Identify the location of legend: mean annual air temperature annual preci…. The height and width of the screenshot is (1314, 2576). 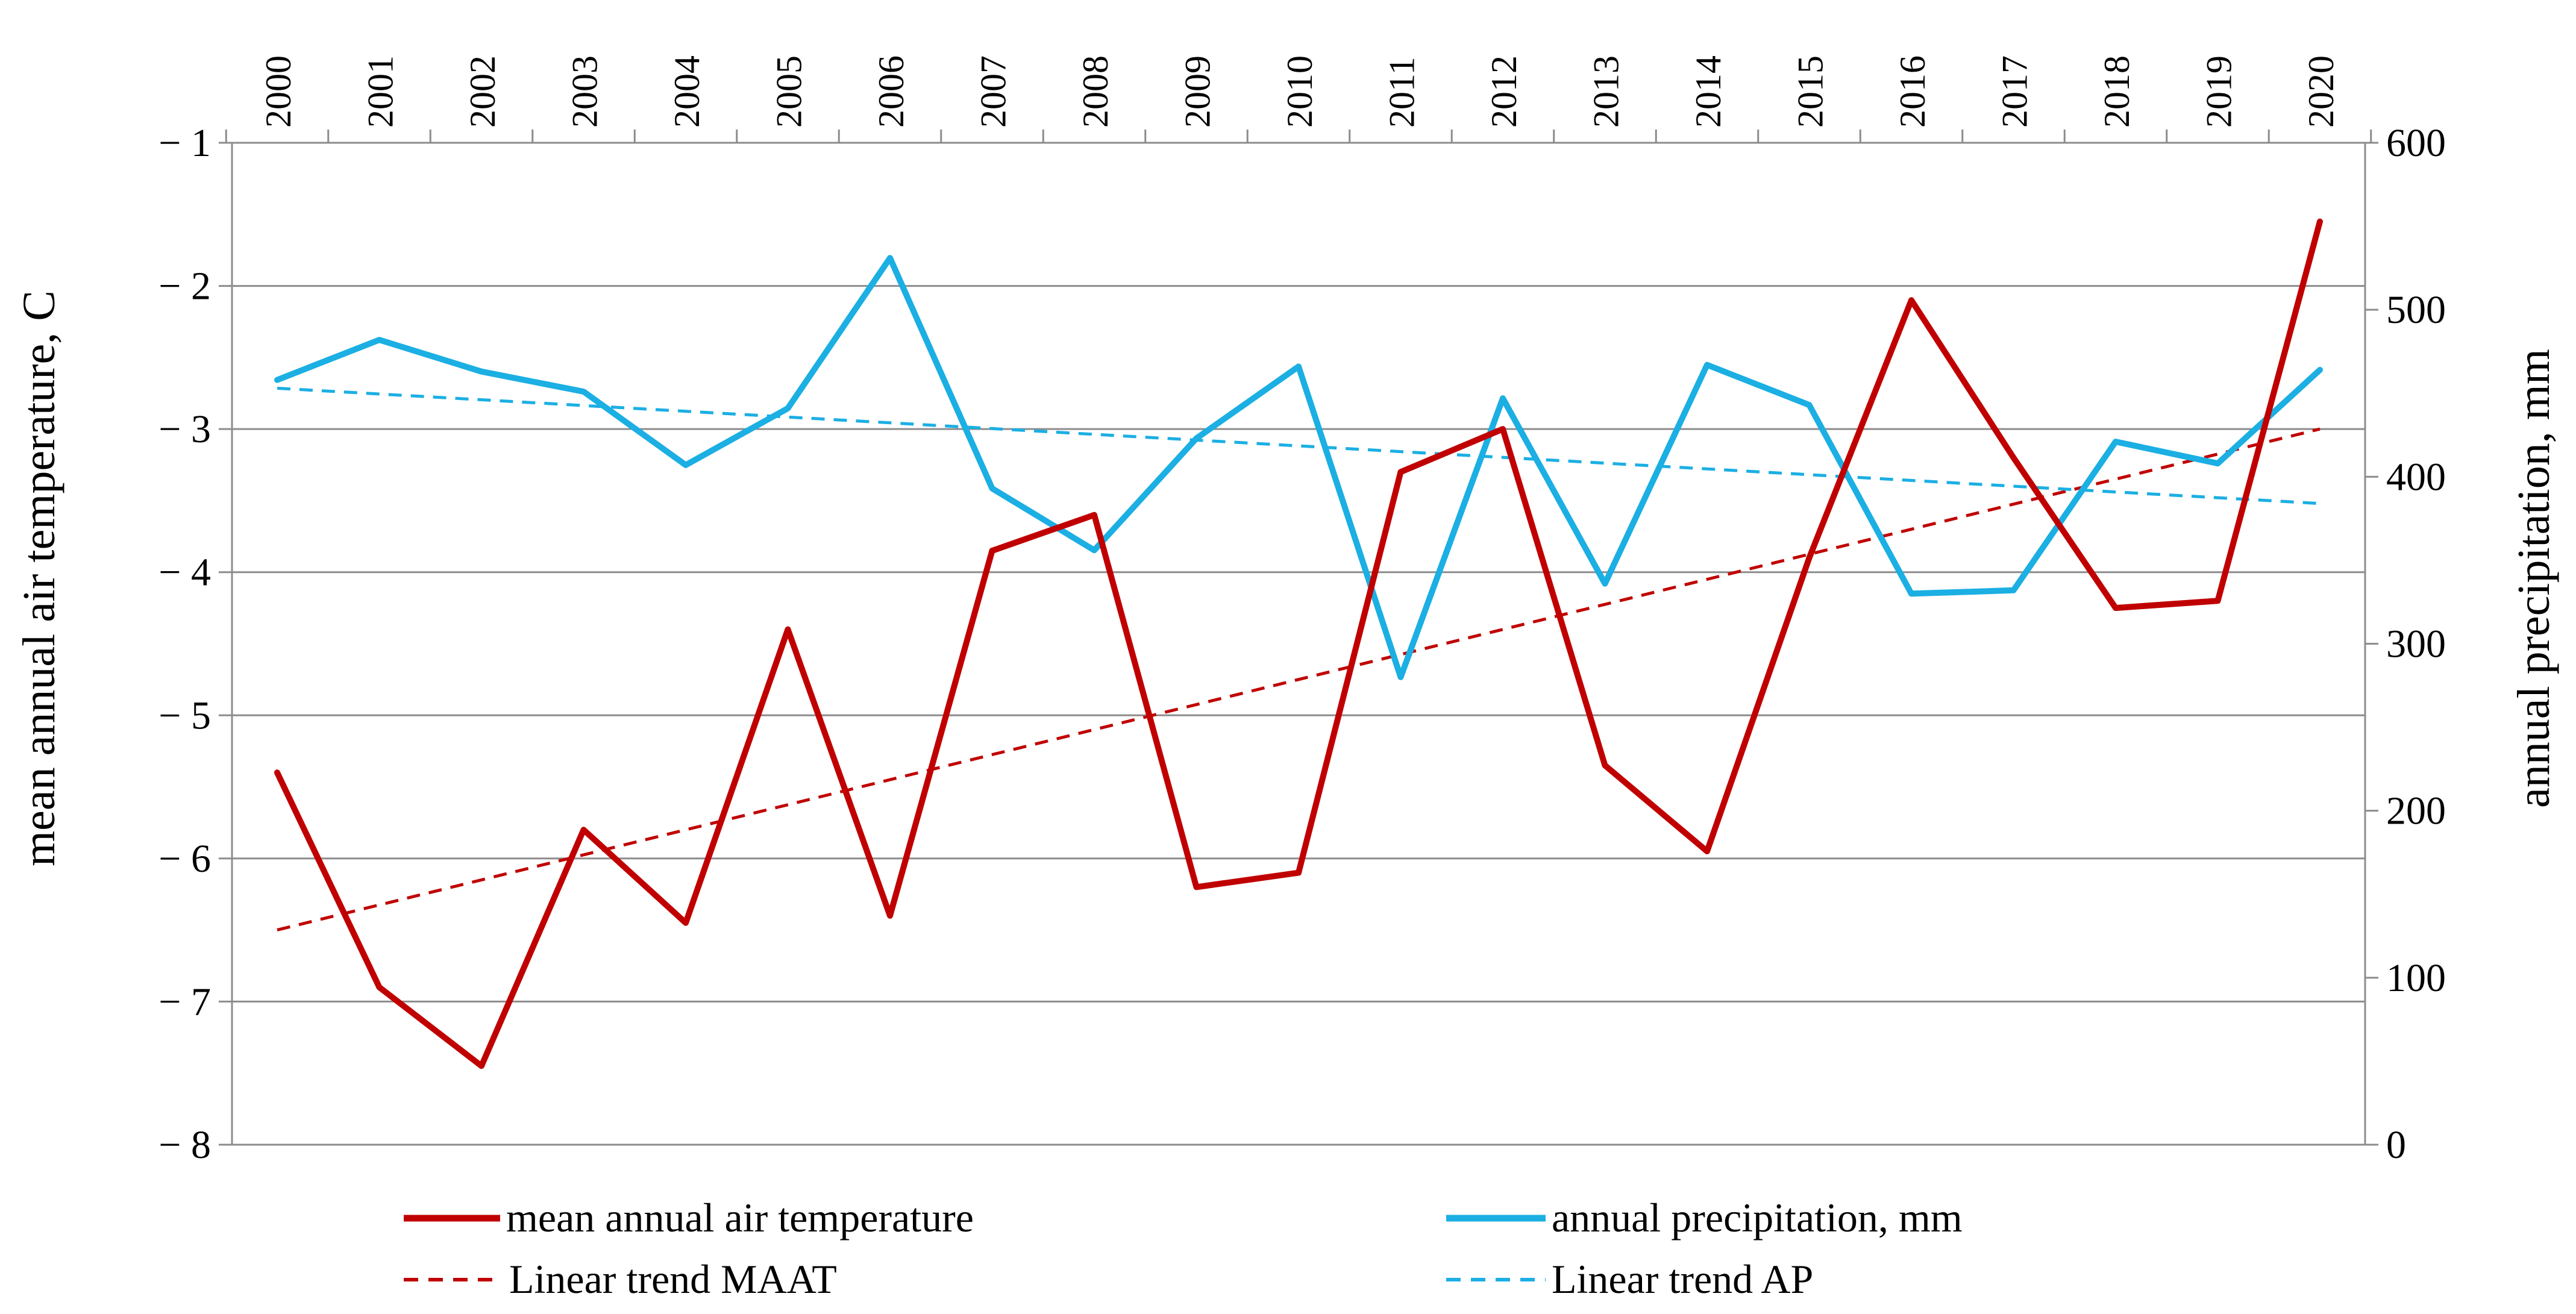
(1183, 1248).